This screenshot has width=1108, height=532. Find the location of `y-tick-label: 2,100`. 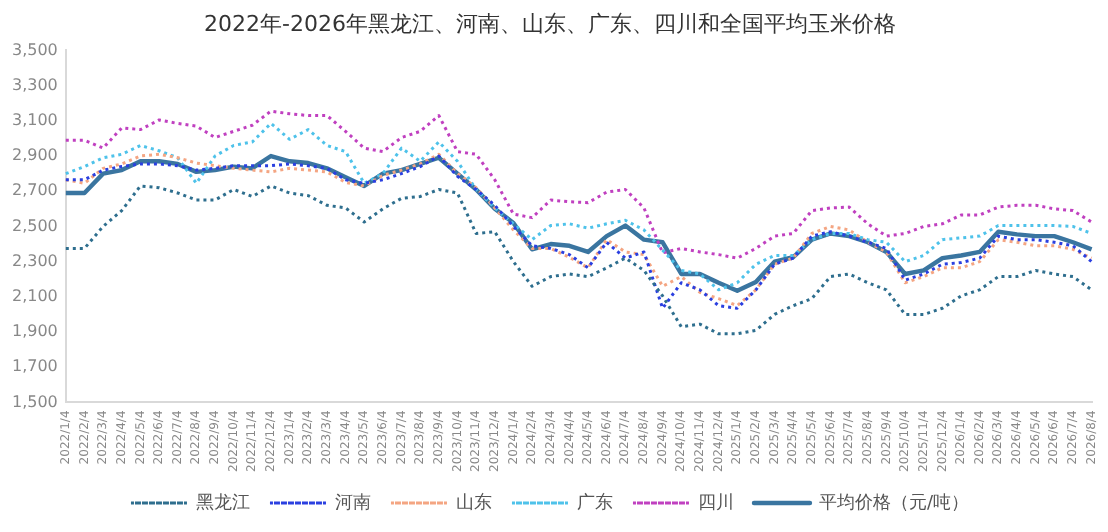

y-tick-label: 2,100 is located at coordinates (34, 296).